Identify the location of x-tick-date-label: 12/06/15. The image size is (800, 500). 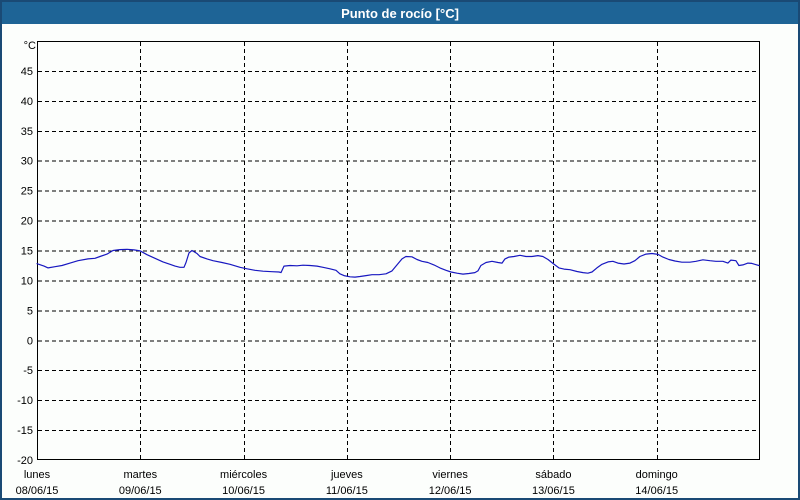
(450, 491).